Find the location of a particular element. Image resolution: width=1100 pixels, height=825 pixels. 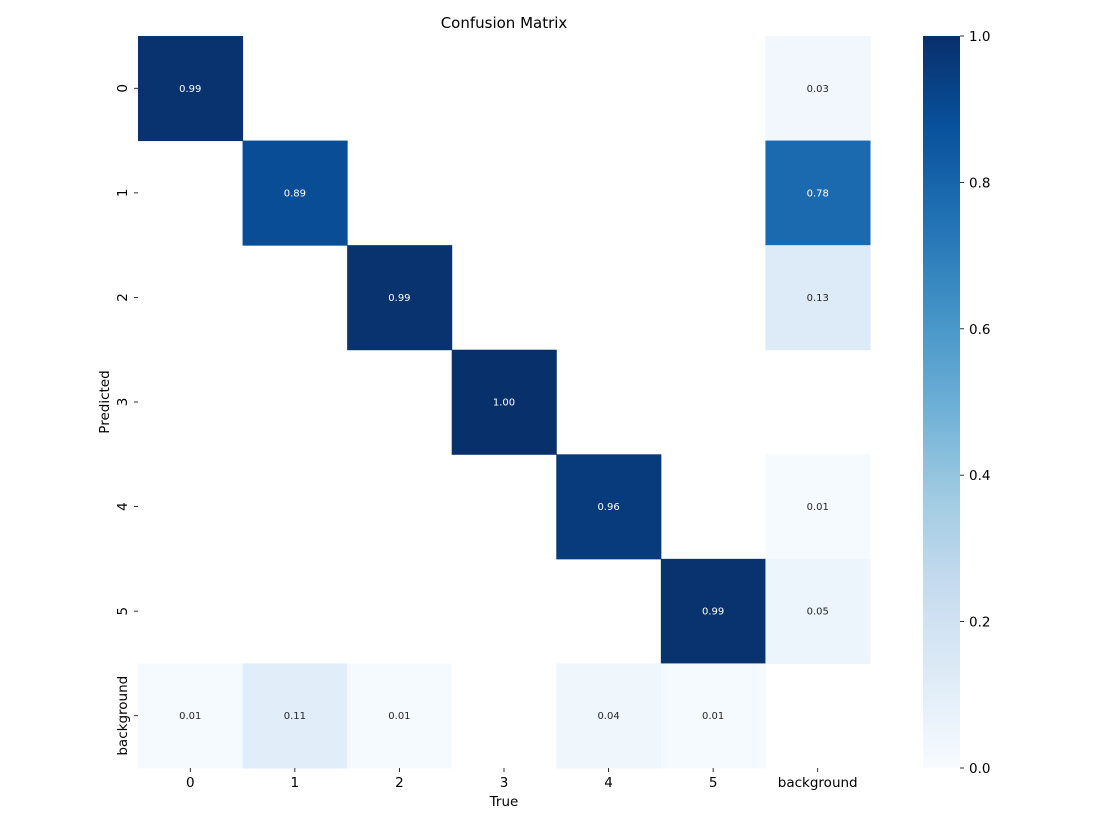

y-tick-label: 5 is located at coordinates (123, 611).